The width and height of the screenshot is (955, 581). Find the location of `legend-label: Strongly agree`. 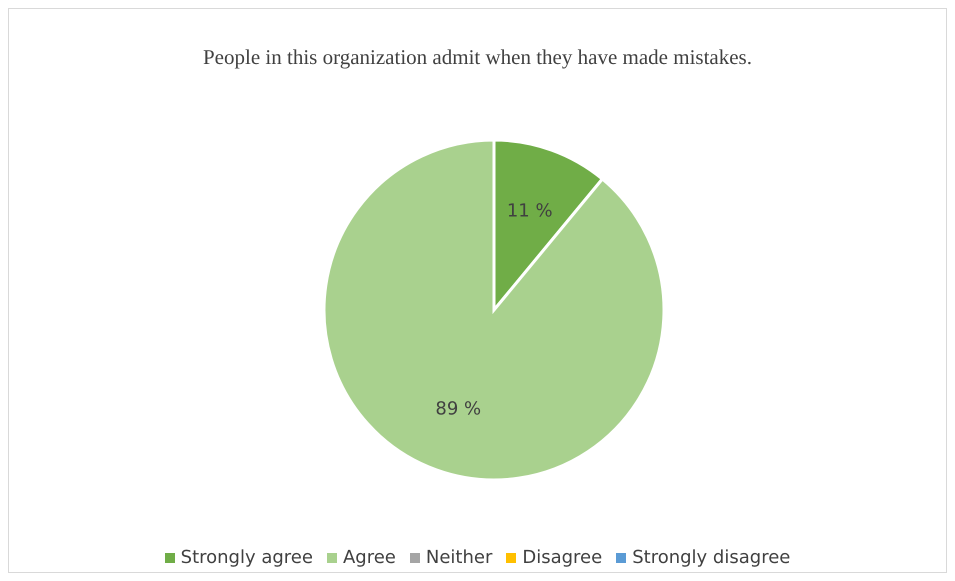

legend-label: Strongly agree is located at coordinates (246, 557).